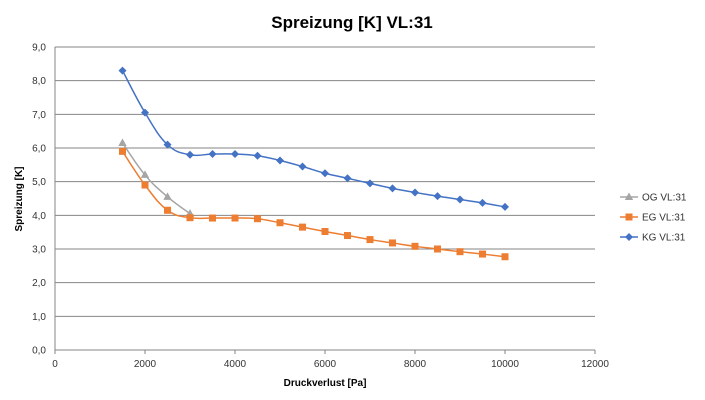  What do you see at coordinates (415, 364) in the screenshot?
I see `x-tick-label: 8000` at bounding box center [415, 364].